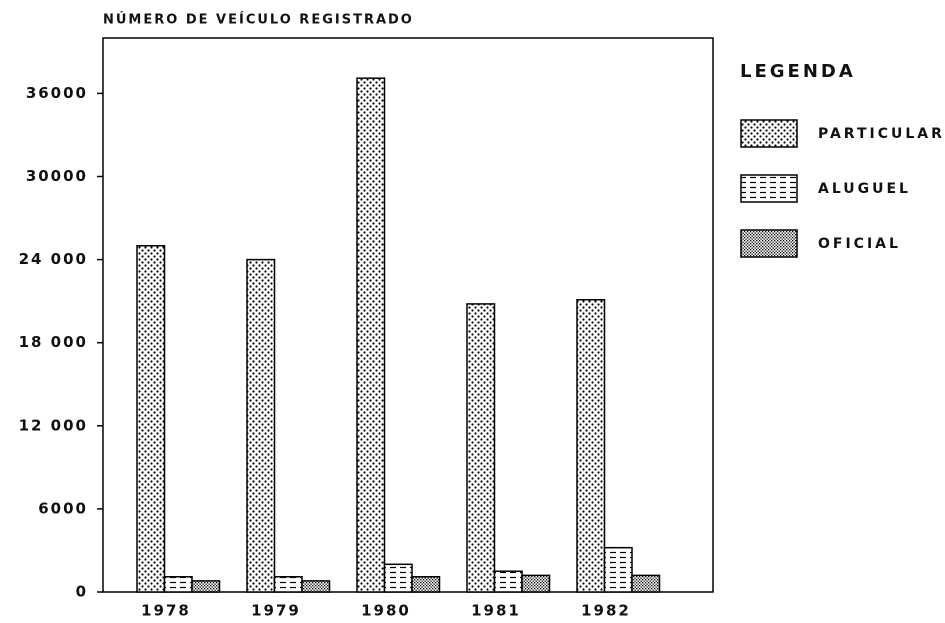 This screenshot has height=623, width=945. What do you see at coordinates (57, 176) in the screenshot?
I see `y-tick-label: 30000` at bounding box center [57, 176].